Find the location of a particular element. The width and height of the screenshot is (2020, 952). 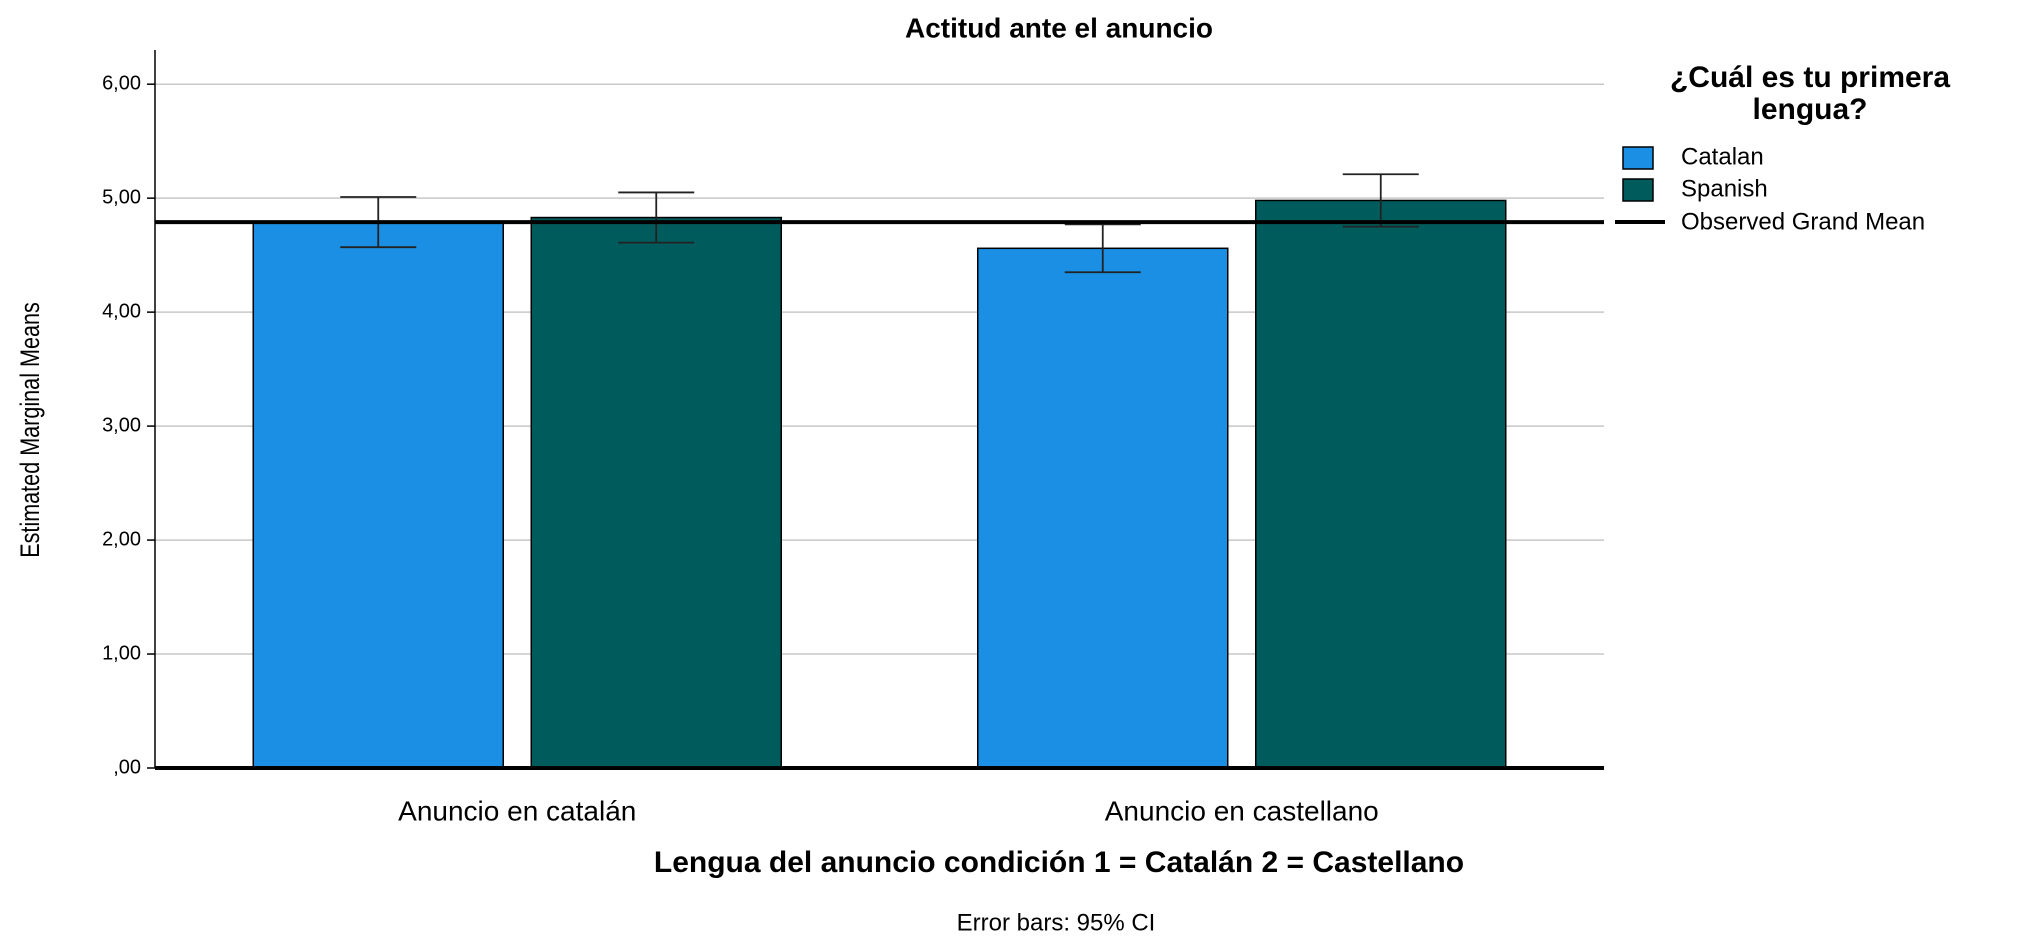

y-tick-label: 1,00 is located at coordinates (121, 653).